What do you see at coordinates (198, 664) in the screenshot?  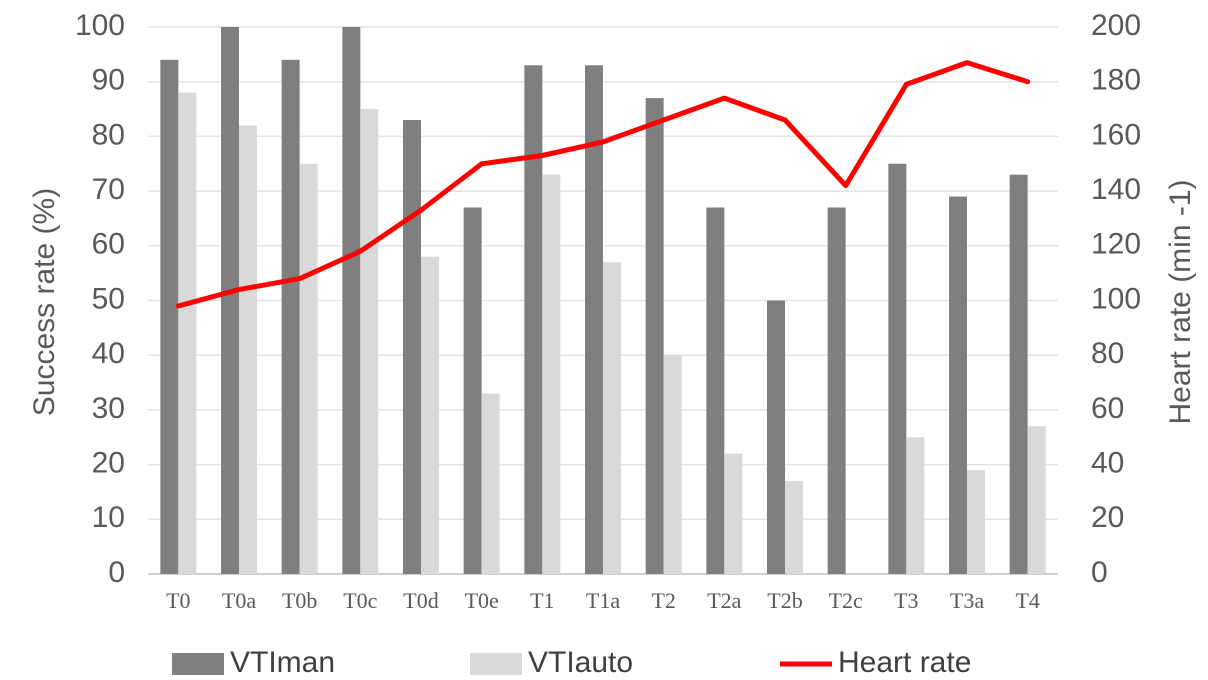 I see `legend-swatch-vtiman` at bounding box center [198, 664].